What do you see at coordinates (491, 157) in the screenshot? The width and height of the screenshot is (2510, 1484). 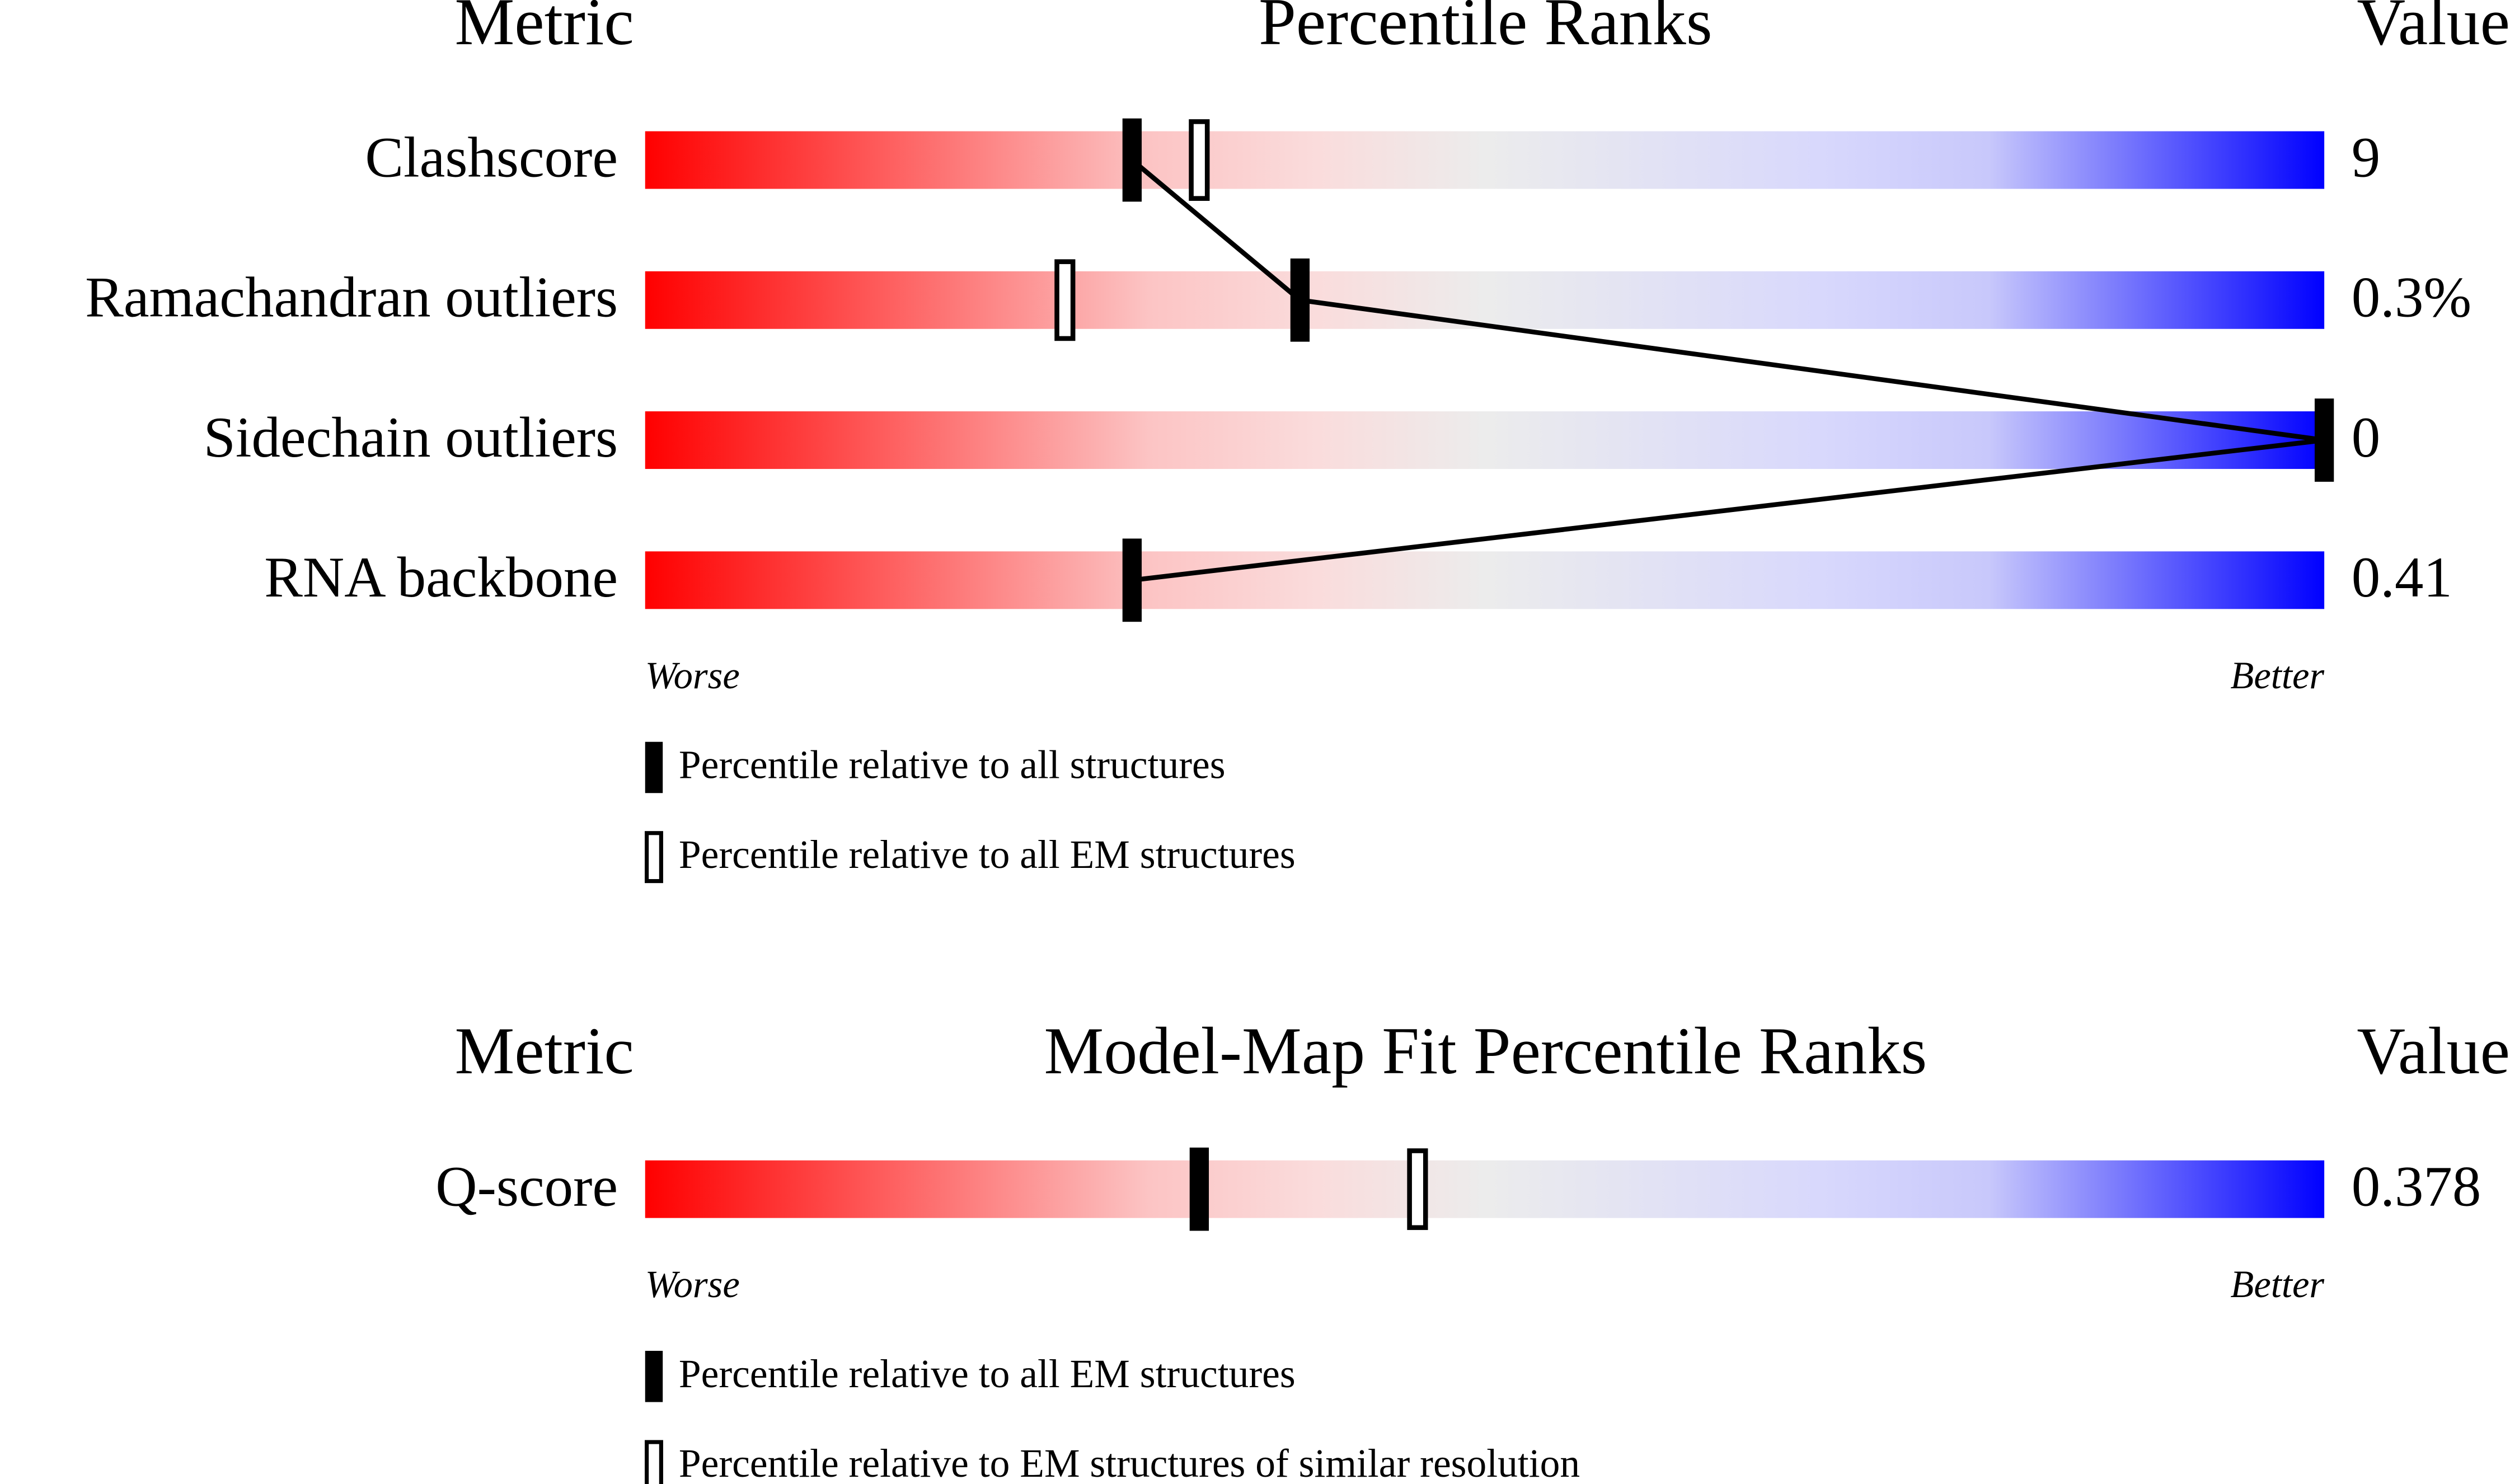 I see `metric-label: Clashscore` at bounding box center [491, 157].